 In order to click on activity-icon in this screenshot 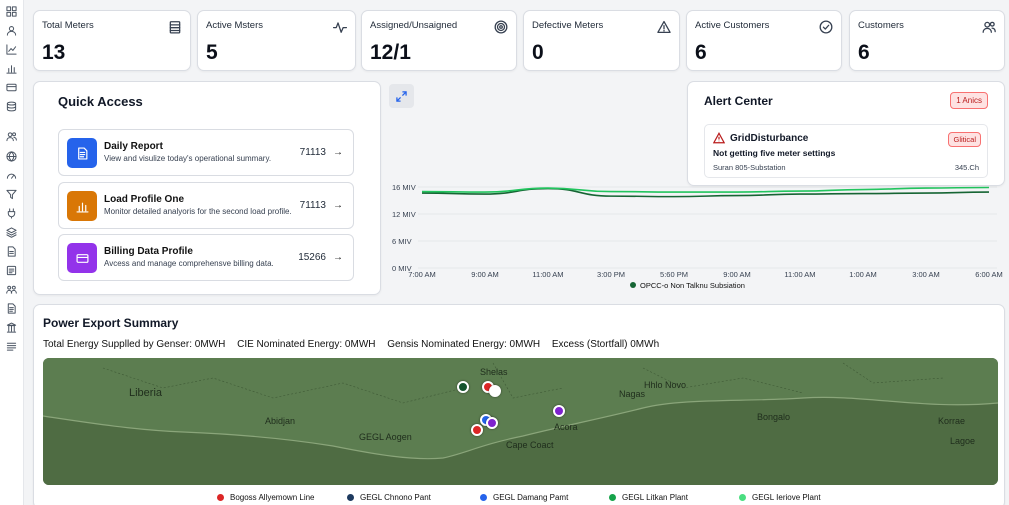, I will do `click(340, 27)`.